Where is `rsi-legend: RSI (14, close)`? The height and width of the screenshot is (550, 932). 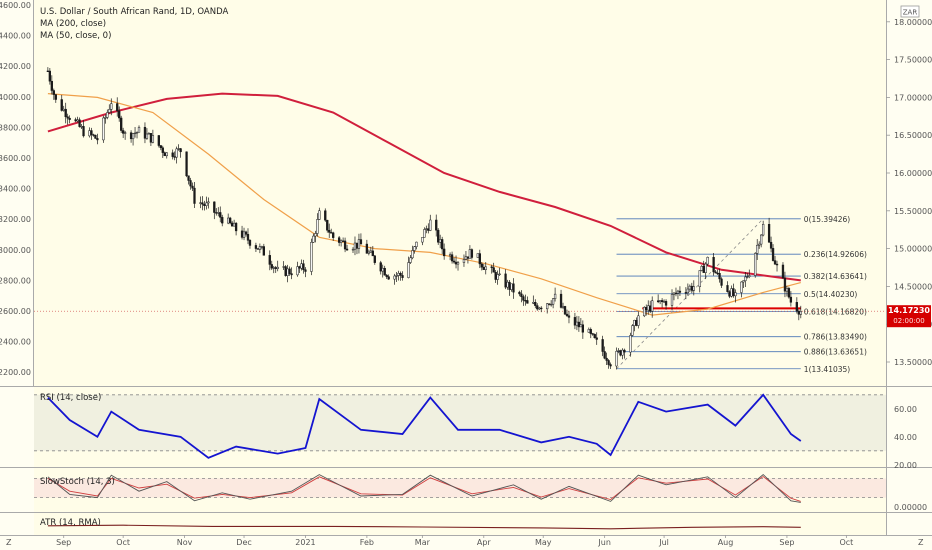 rsi-legend: RSI (14, close) is located at coordinates (70, 398).